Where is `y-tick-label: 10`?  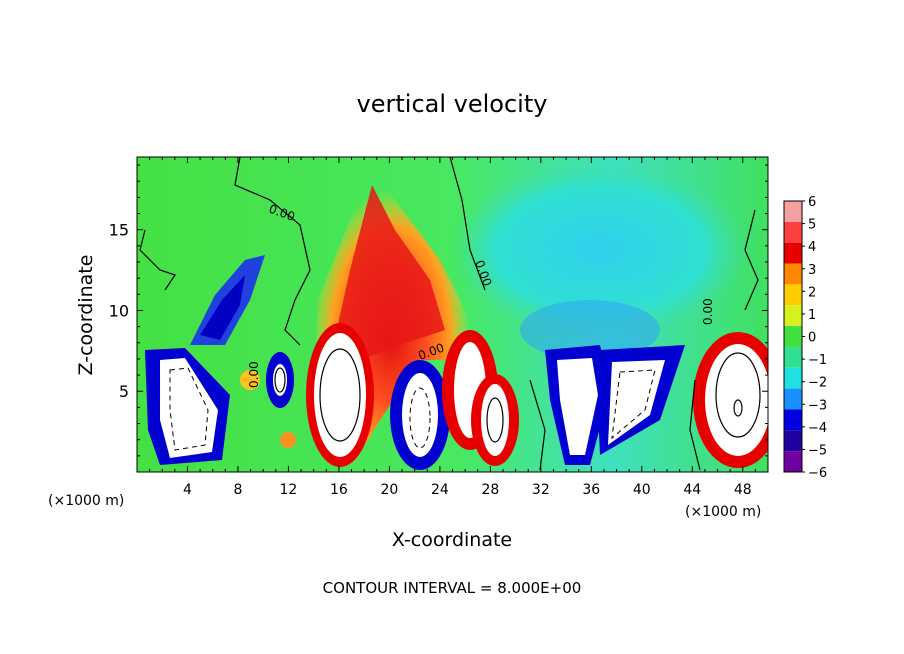 y-tick-label: 10 is located at coordinates (119, 310).